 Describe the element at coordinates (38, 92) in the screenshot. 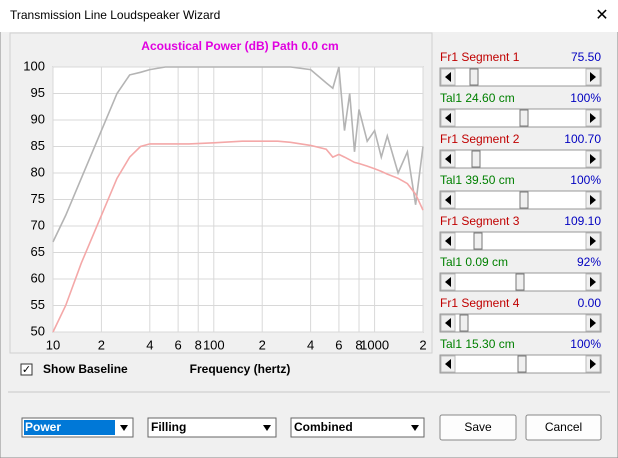

I see `y-tick-label: 95` at that location.